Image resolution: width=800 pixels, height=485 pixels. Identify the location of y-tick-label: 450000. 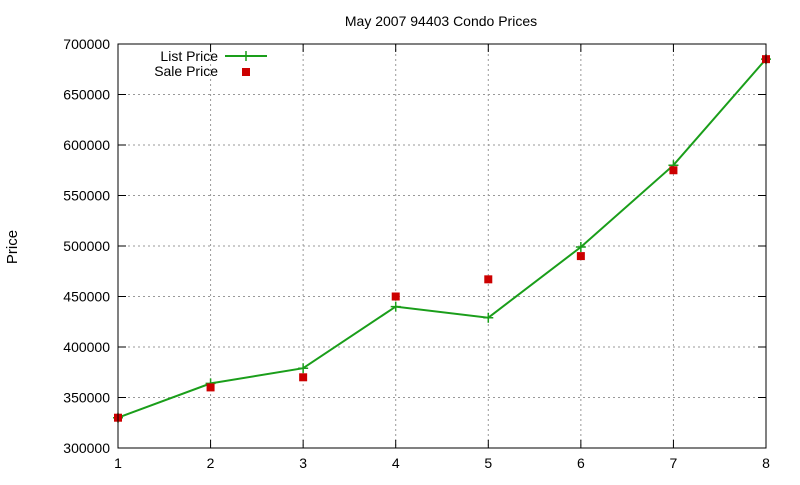
(86, 297).